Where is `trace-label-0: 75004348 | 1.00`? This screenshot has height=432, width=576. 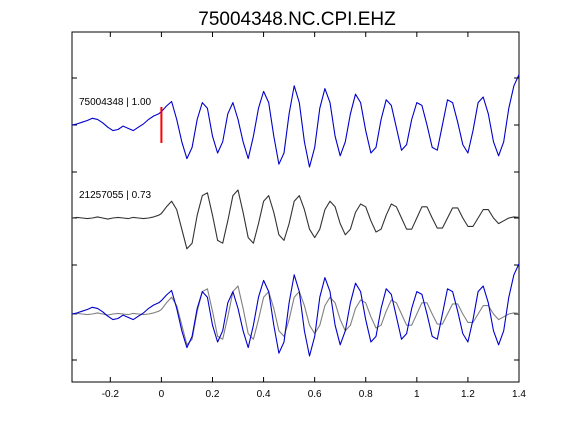
trace-label-0: 75004348 | 1.00 is located at coordinates (115, 102).